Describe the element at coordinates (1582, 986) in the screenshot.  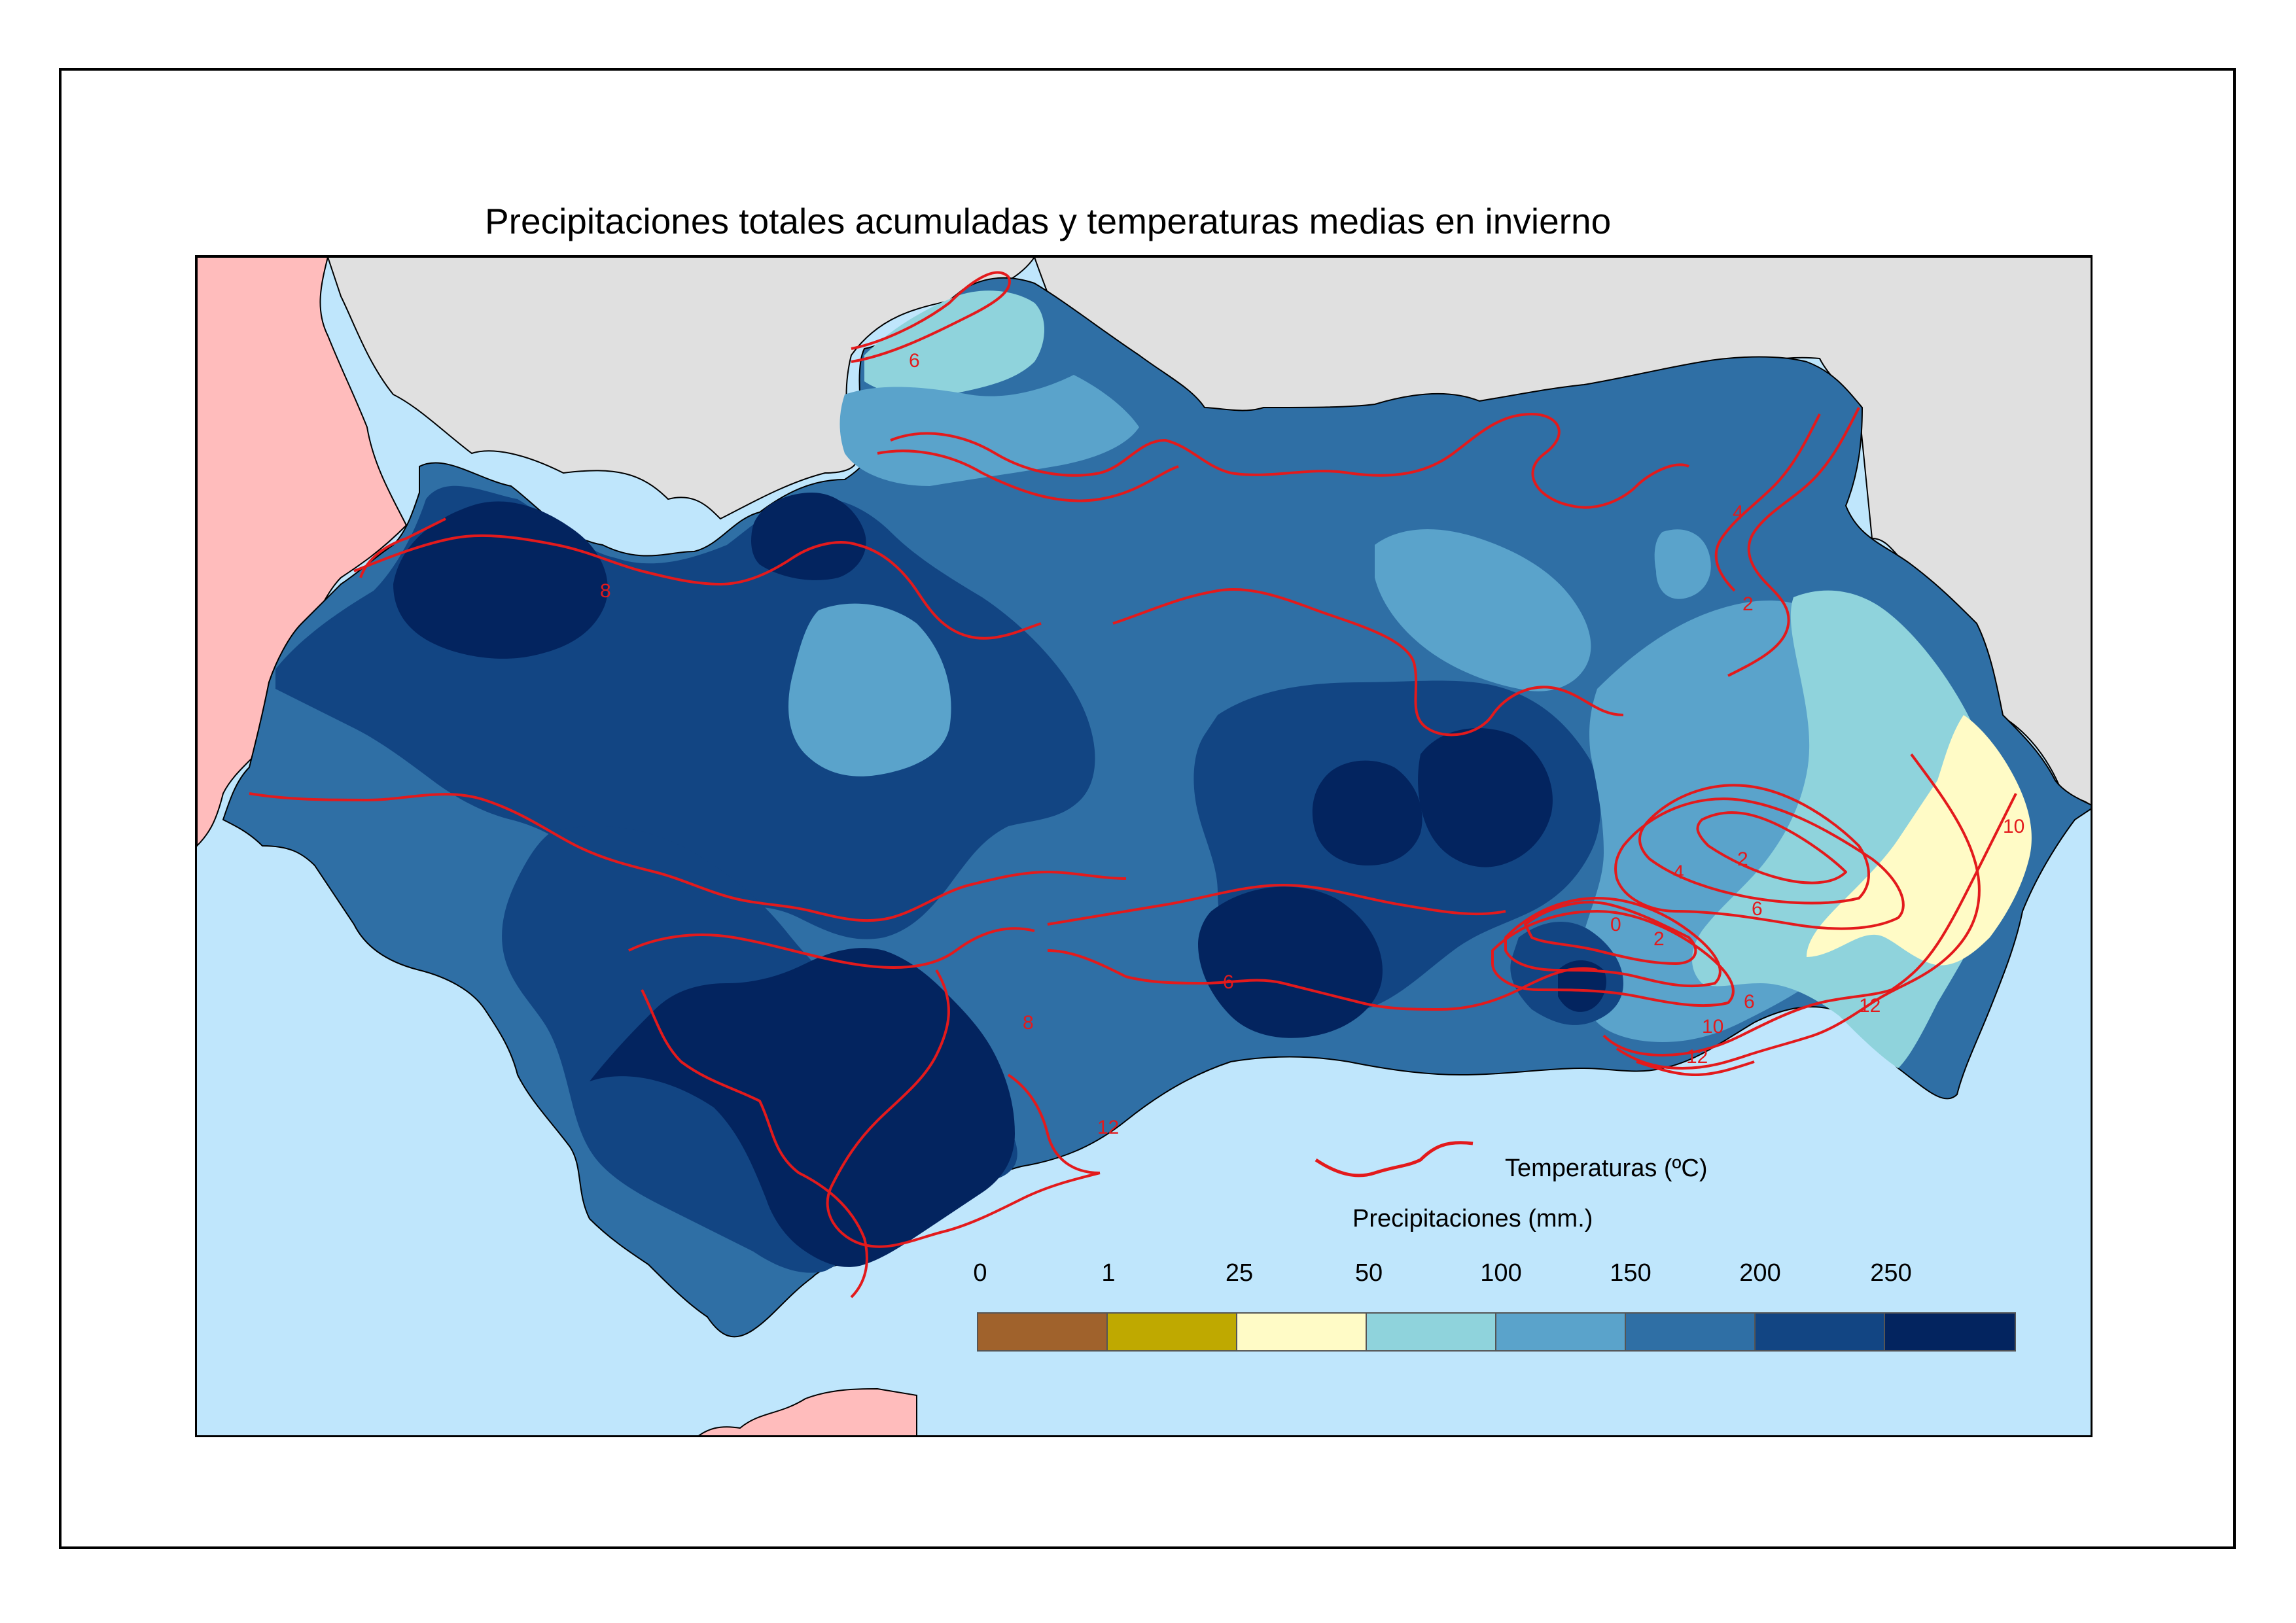
I see `precip-zone-250-south-east` at that location.